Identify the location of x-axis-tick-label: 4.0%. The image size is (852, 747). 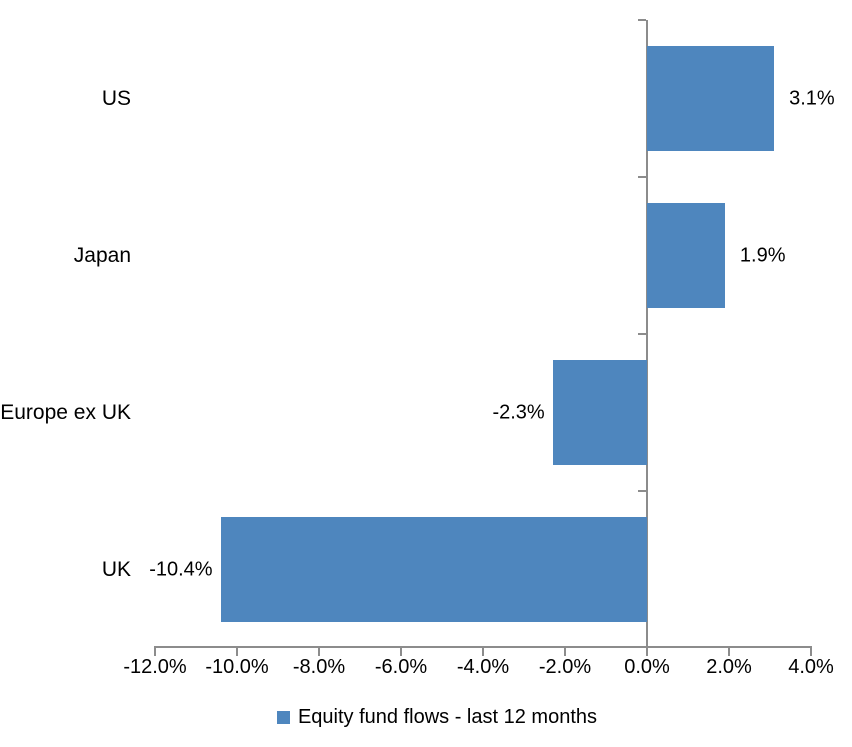
(811, 667).